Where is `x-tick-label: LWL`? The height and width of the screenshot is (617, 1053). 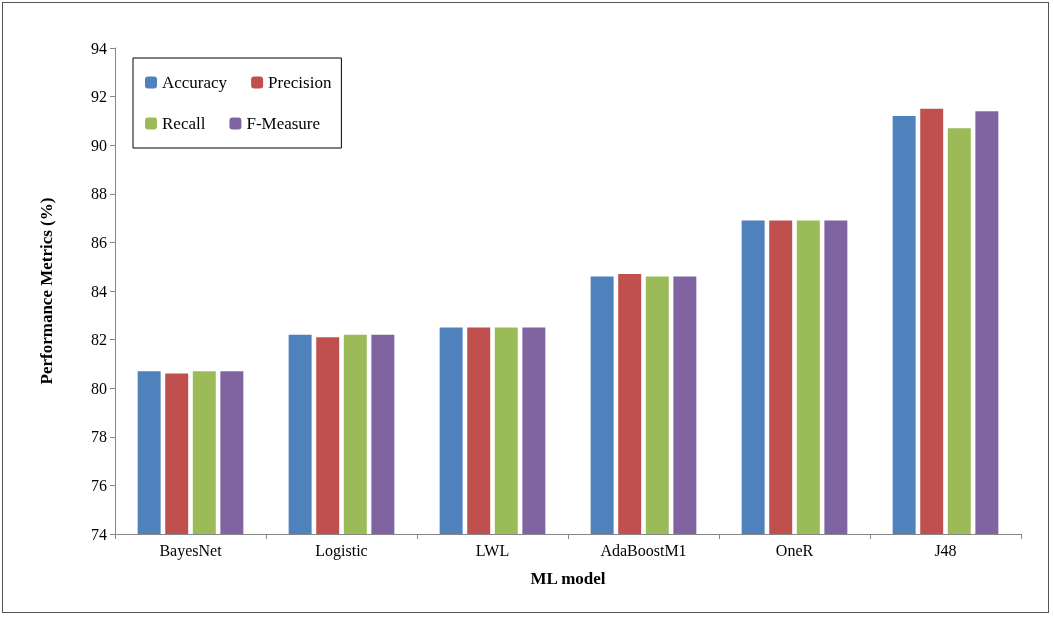
x-tick-label: LWL is located at coordinates (492, 550).